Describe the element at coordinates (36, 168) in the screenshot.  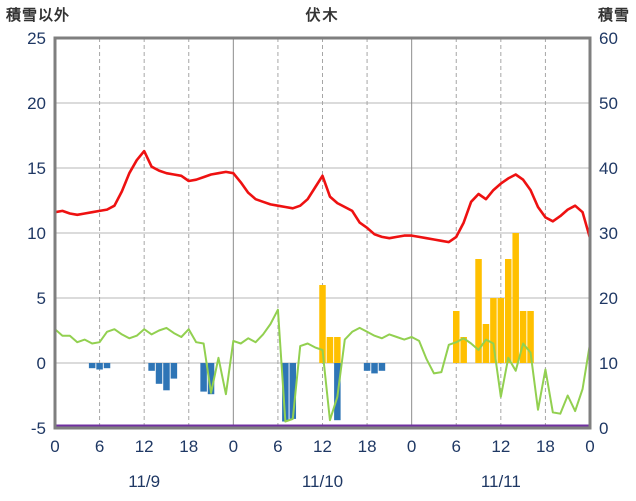
I see `left-axis-tick-label: 15` at that location.